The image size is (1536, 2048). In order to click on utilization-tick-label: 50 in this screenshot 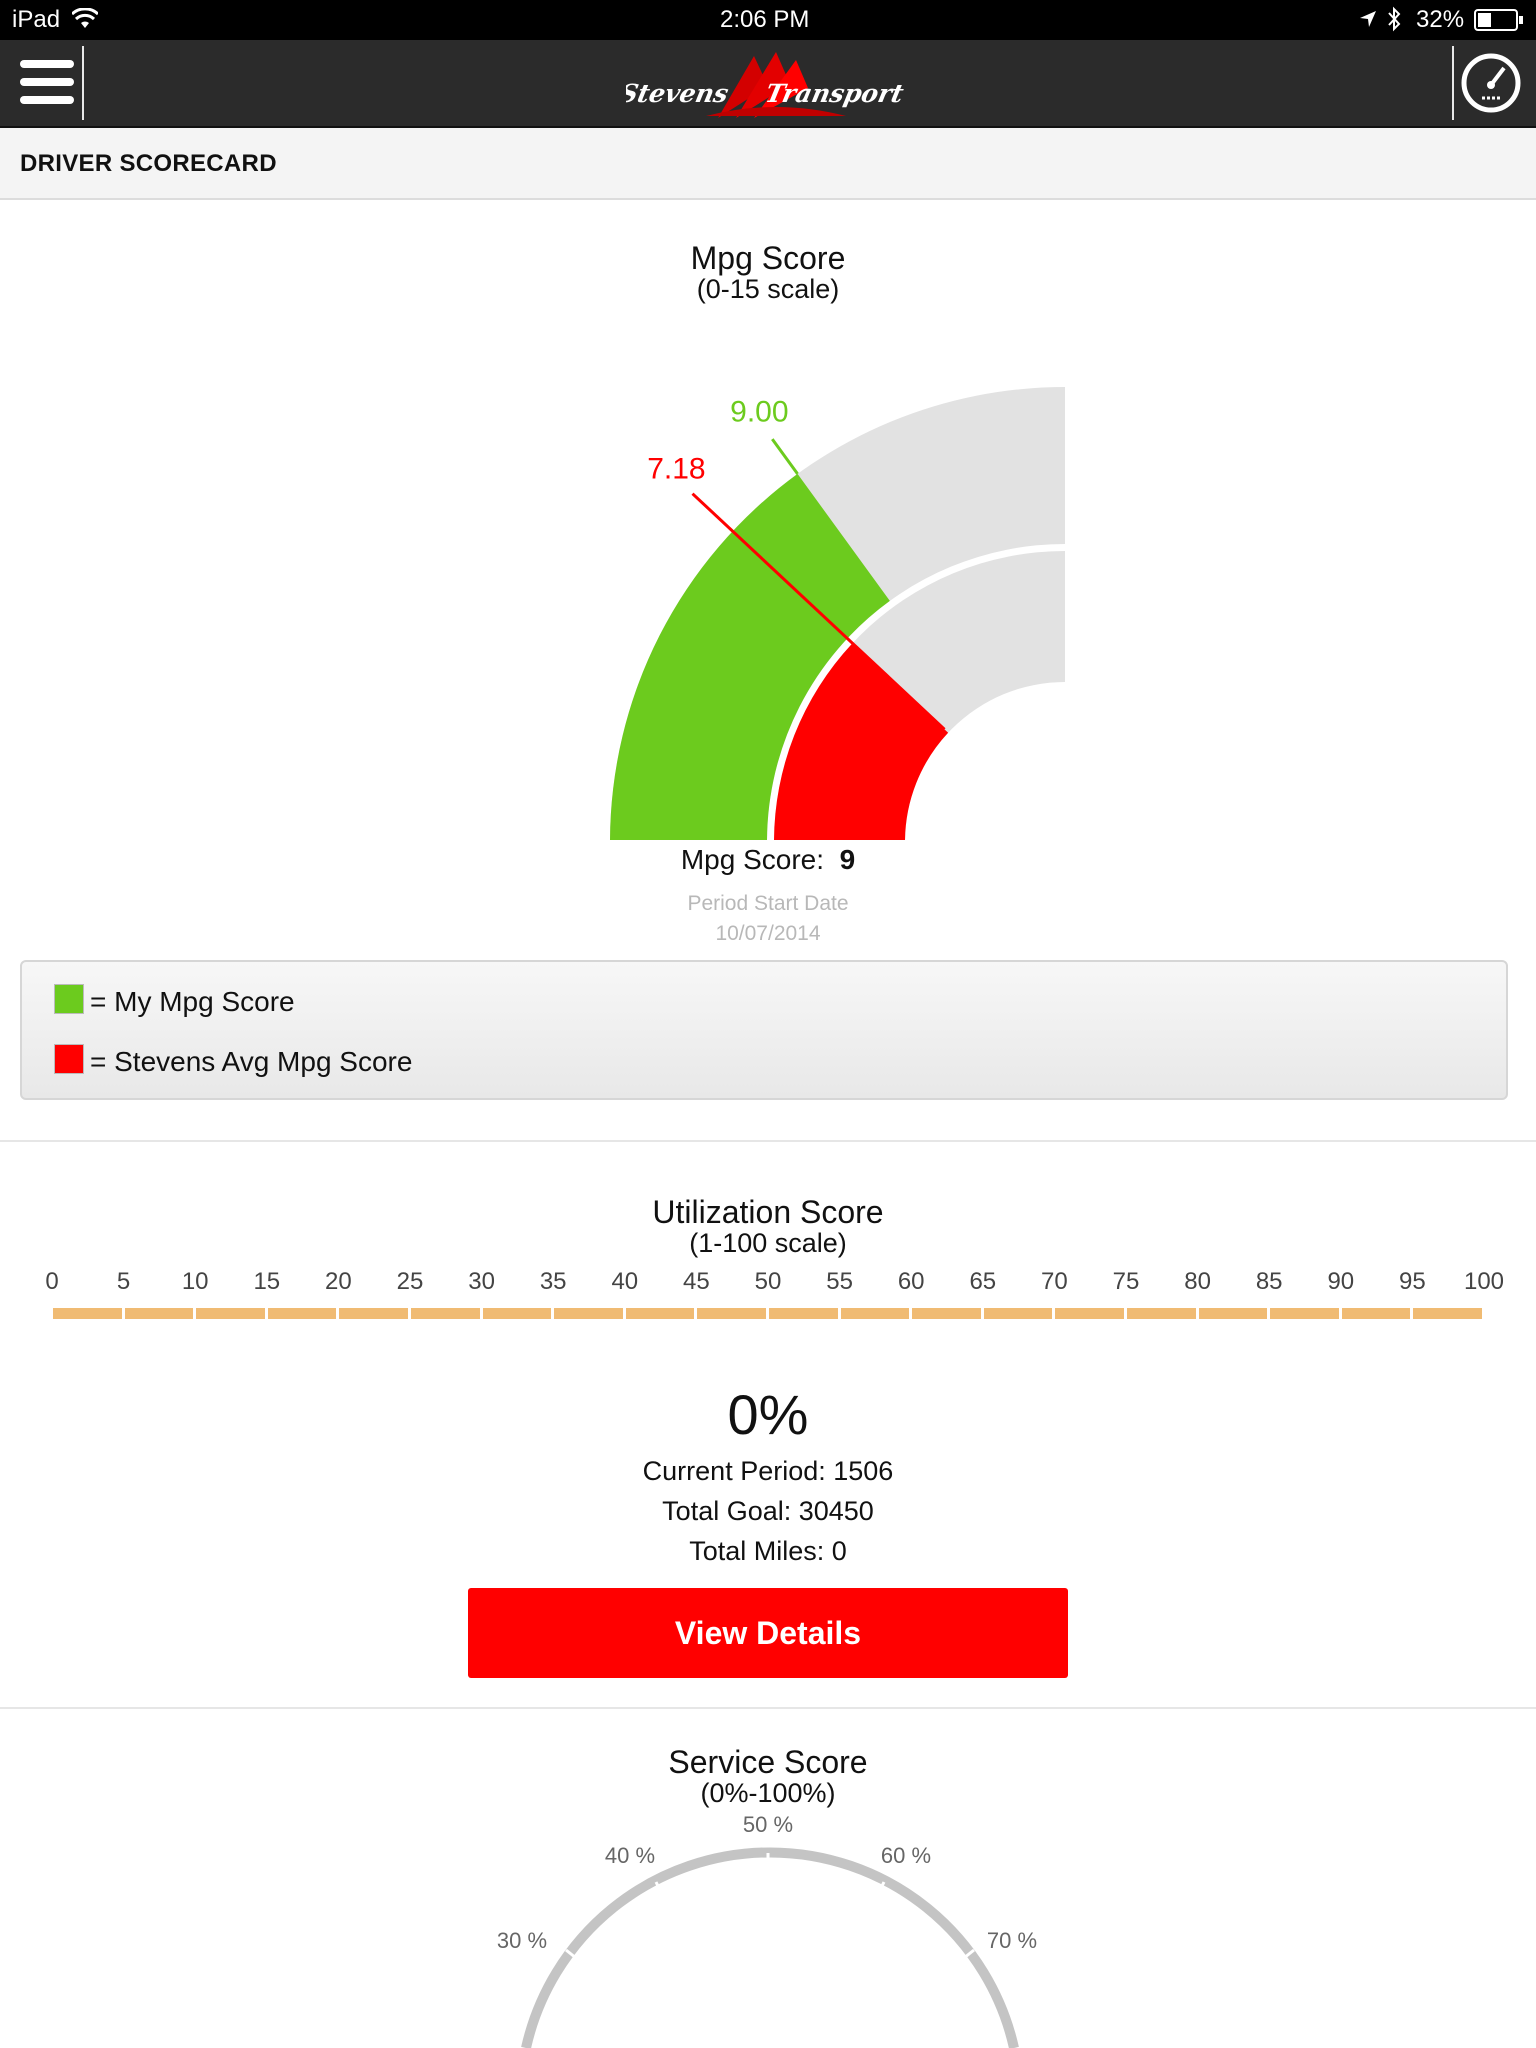, I will do `click(768, 1281)`.